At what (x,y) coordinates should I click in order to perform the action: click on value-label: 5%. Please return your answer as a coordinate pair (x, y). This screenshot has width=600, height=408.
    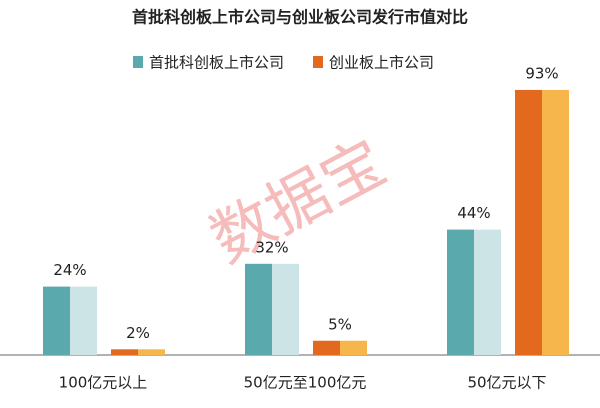
    Looking at the image, I should click on (340, 324).